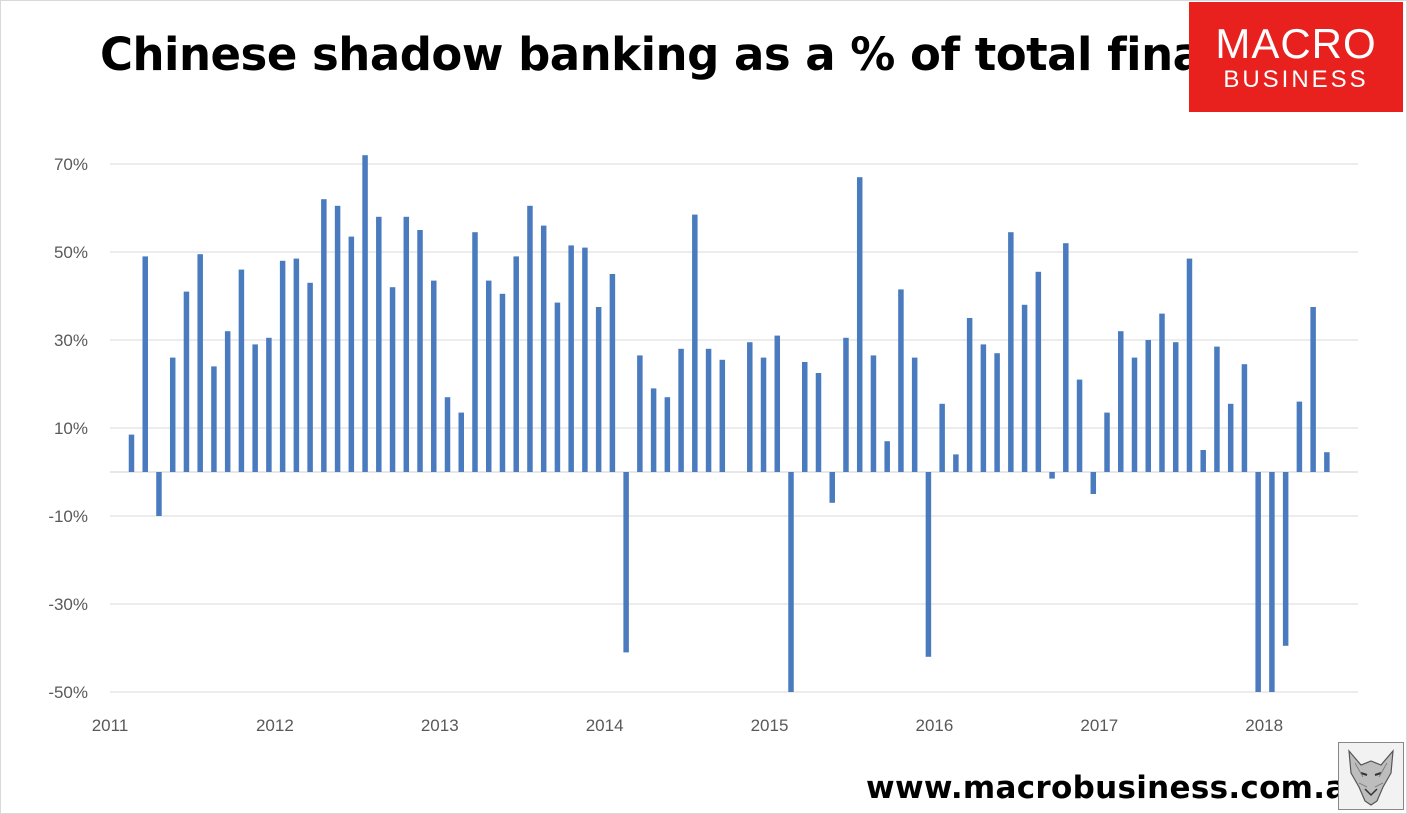 Image resolution: width=1407 pixels, height=814 pixels. What do you see at coordinates (110, 725) in the screenshot?
I see `x-tick-label: 2011` at bounding box center [110, 725].